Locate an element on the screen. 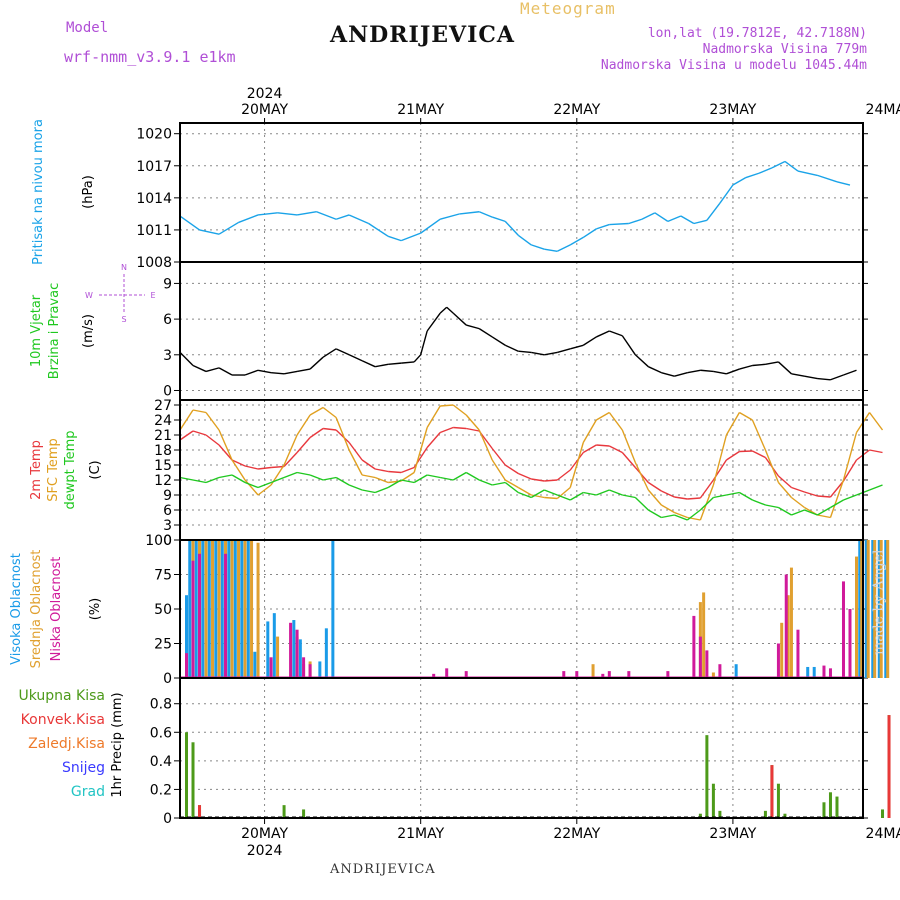 This screenshot has height=900, width=900. y-tick-label: 0 is located at coordinates (167, 819).